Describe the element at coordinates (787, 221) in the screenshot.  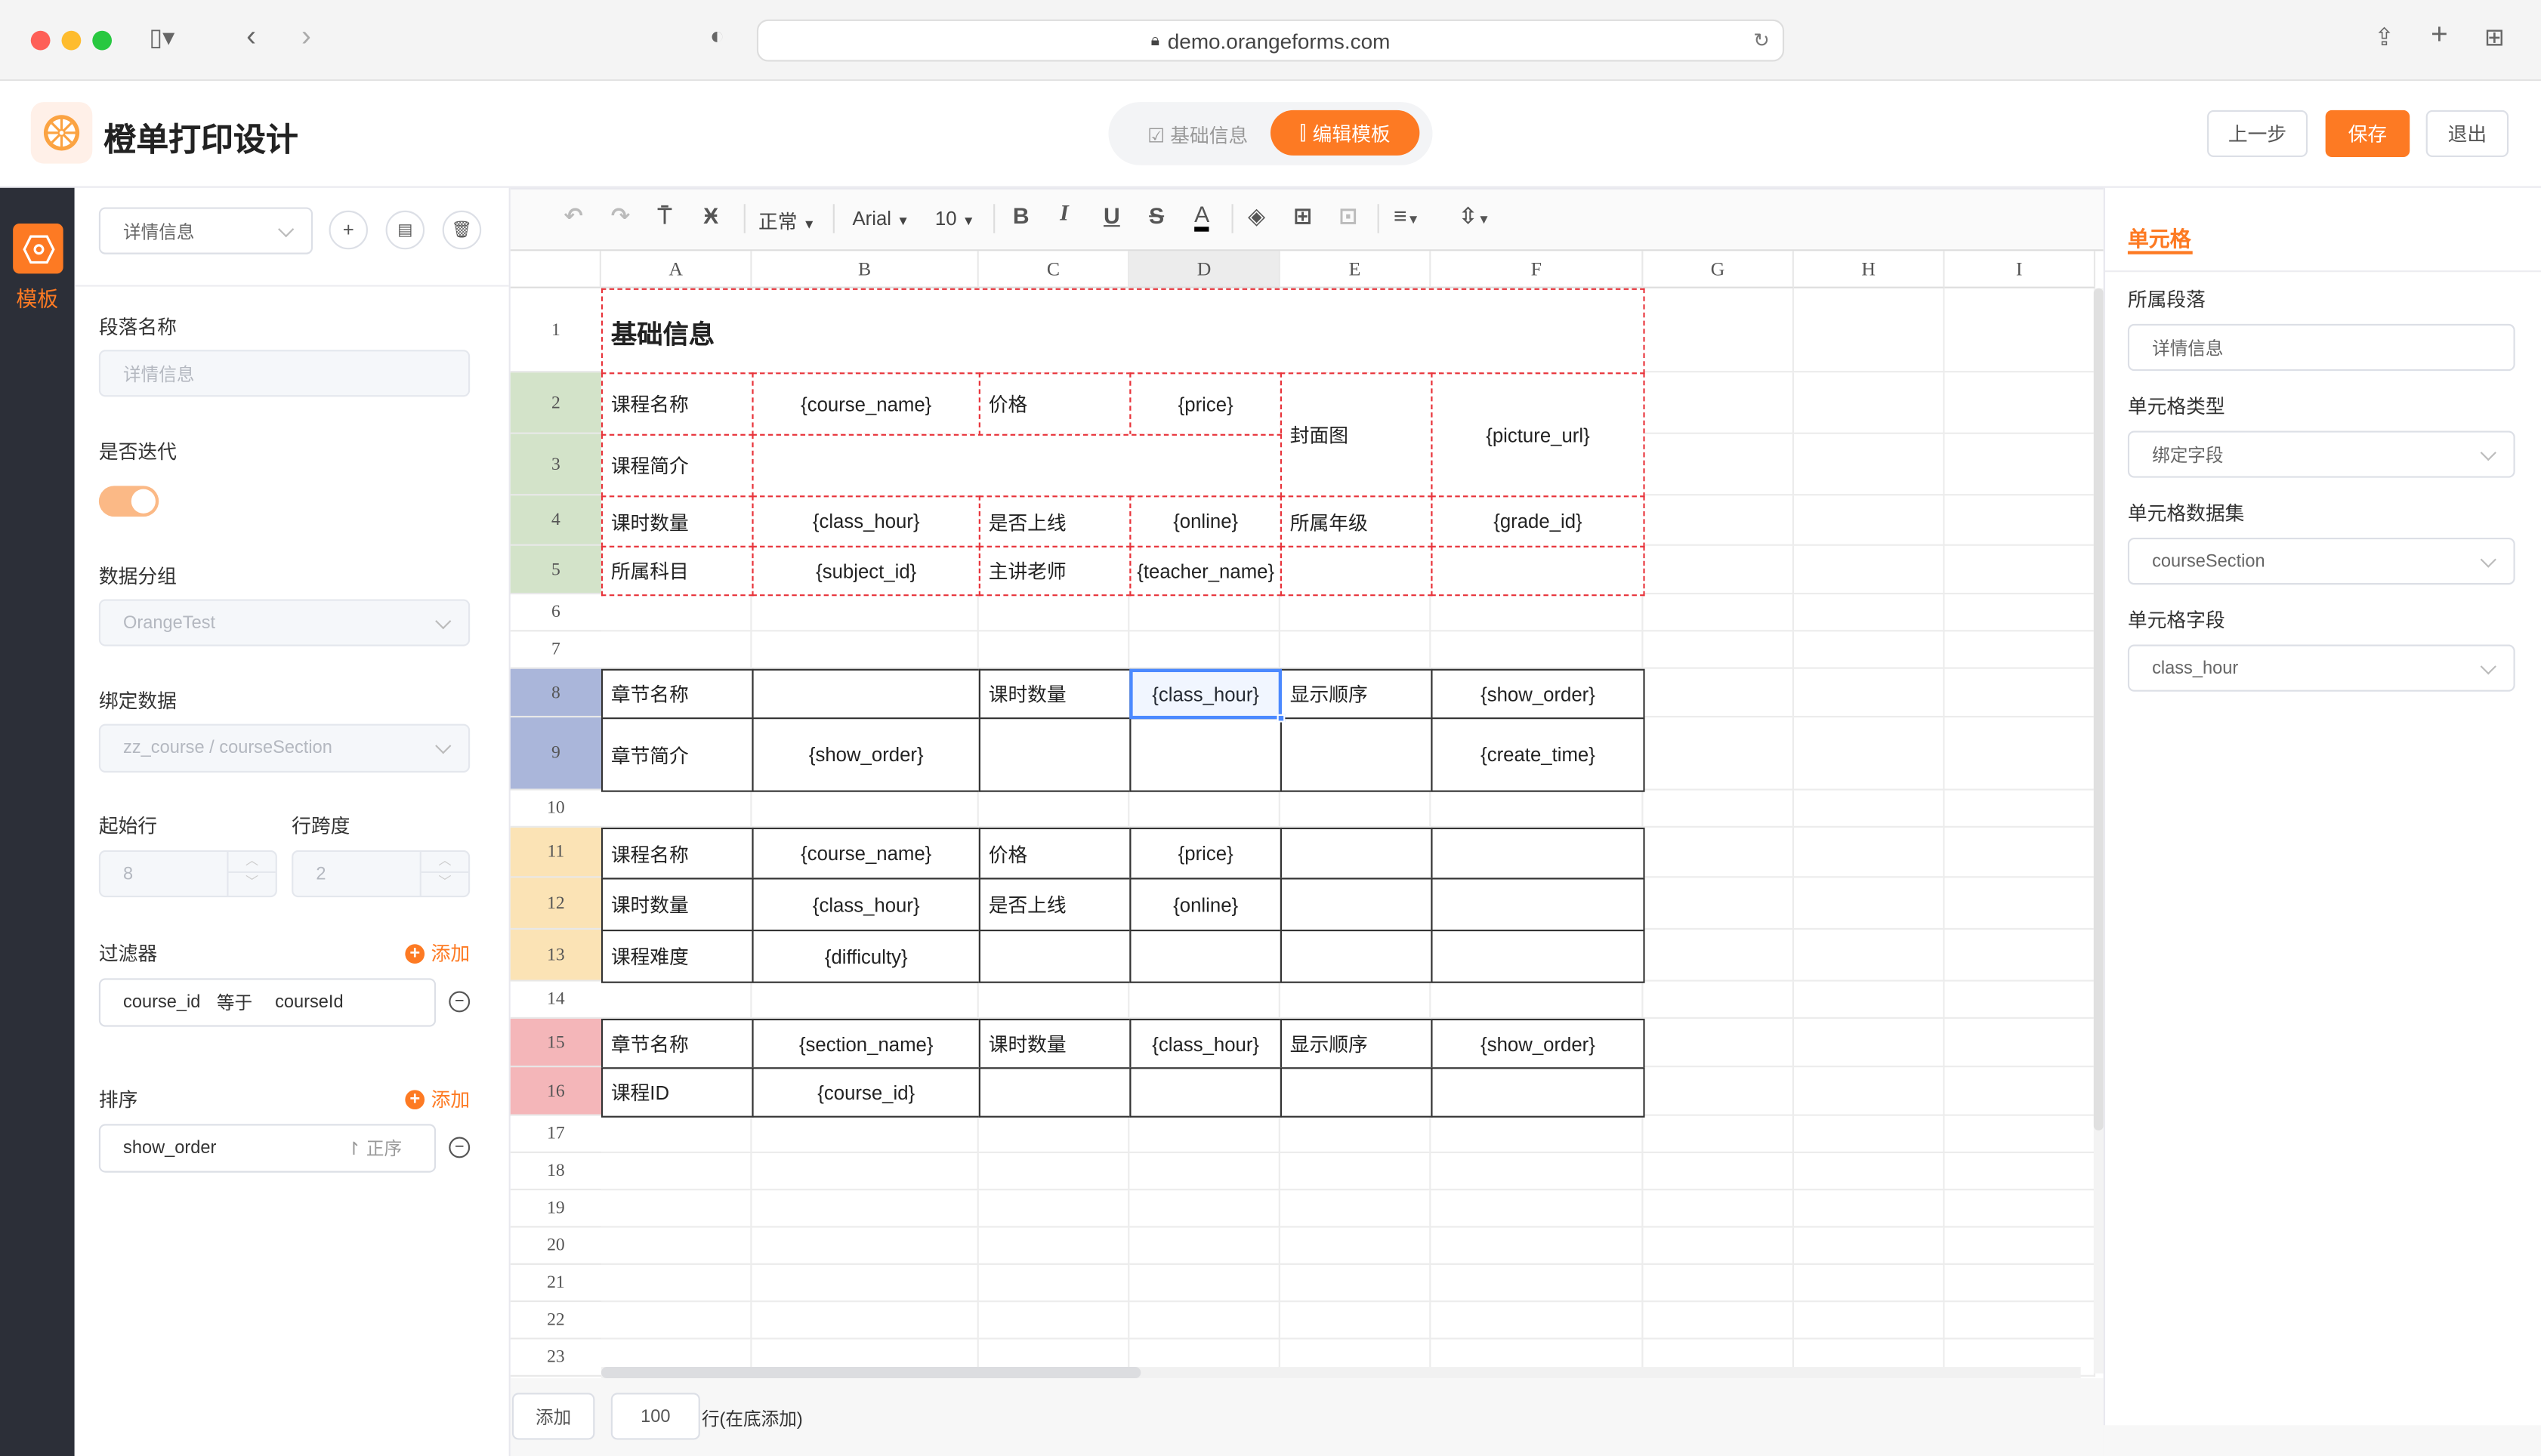
I see `style-select: 正常 ▼` at that location.